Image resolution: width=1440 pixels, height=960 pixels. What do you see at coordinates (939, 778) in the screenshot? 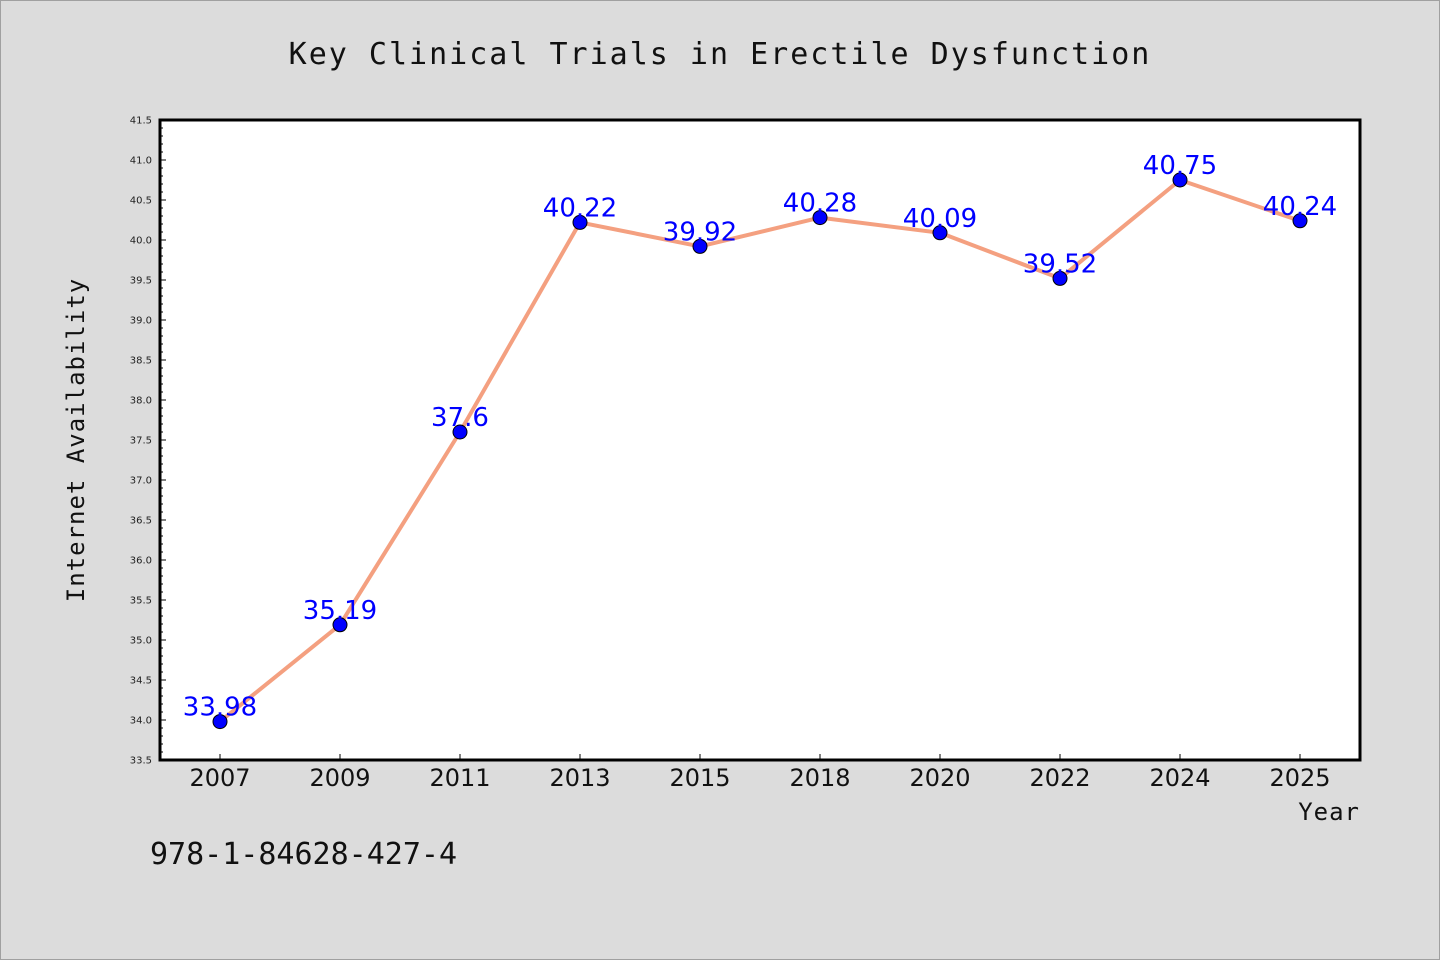
I see `x-tick-label: 2020` at bounding box center [939, 778].